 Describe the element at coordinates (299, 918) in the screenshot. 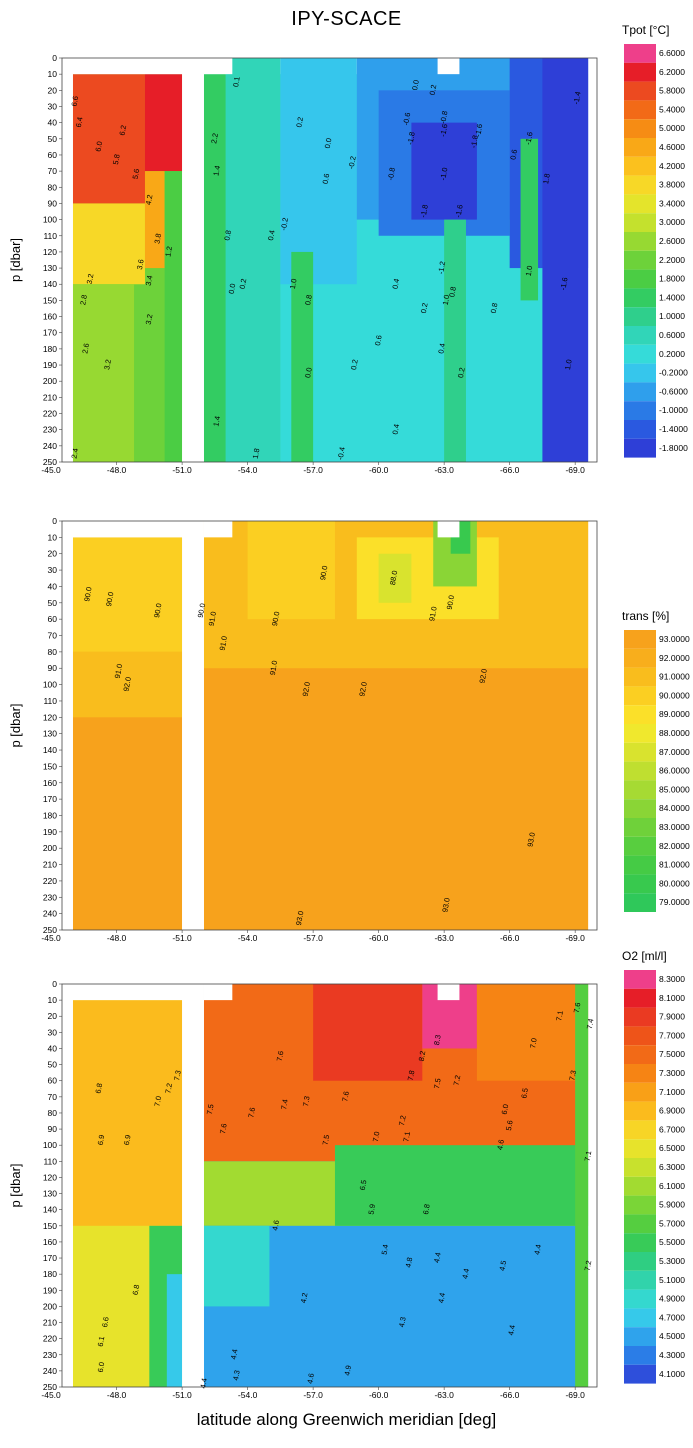

I see `contour-label: 93.0` at that location.